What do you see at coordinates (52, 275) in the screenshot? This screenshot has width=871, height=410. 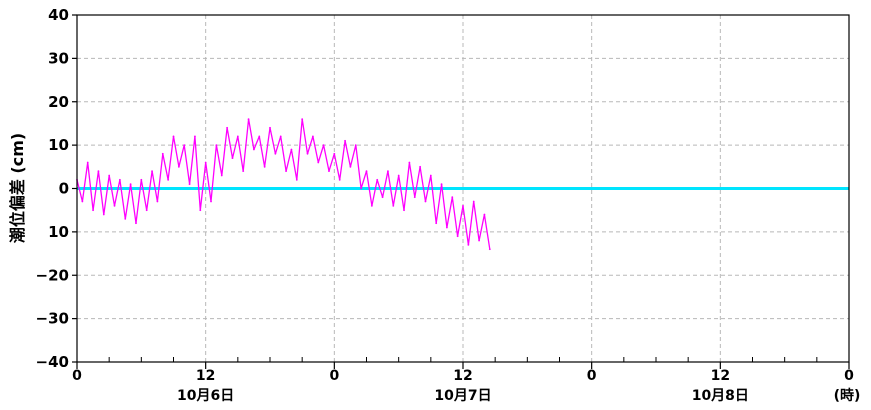 I see `y-tick-label: −20` at bounding box center [52, 275].